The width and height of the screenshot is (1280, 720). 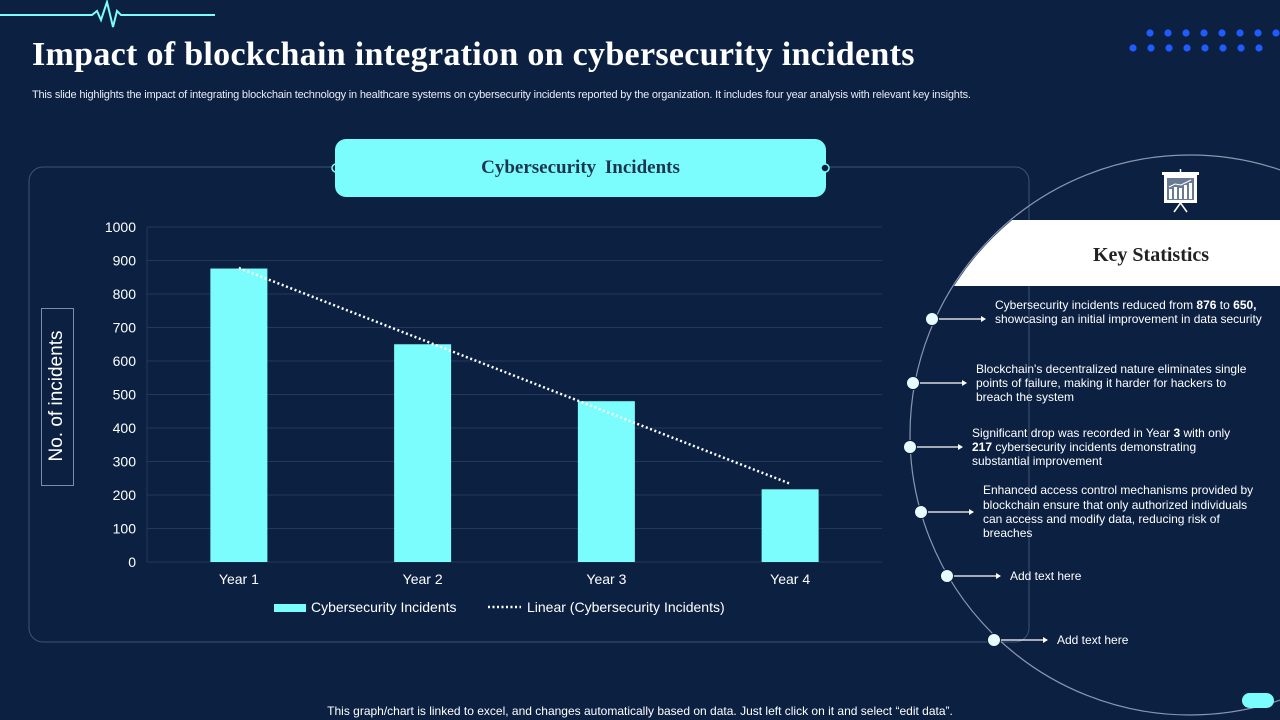 I want to click on y-tick-label: 100, so click(x=125, y=529).